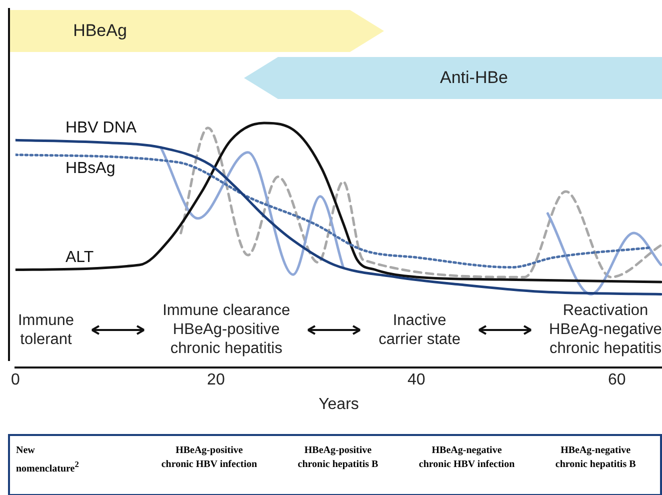 Image resolution: width=662 pixels, height=495 pixels. I want to click on text: New nomenclature$^{2}$, so click(47, 460).